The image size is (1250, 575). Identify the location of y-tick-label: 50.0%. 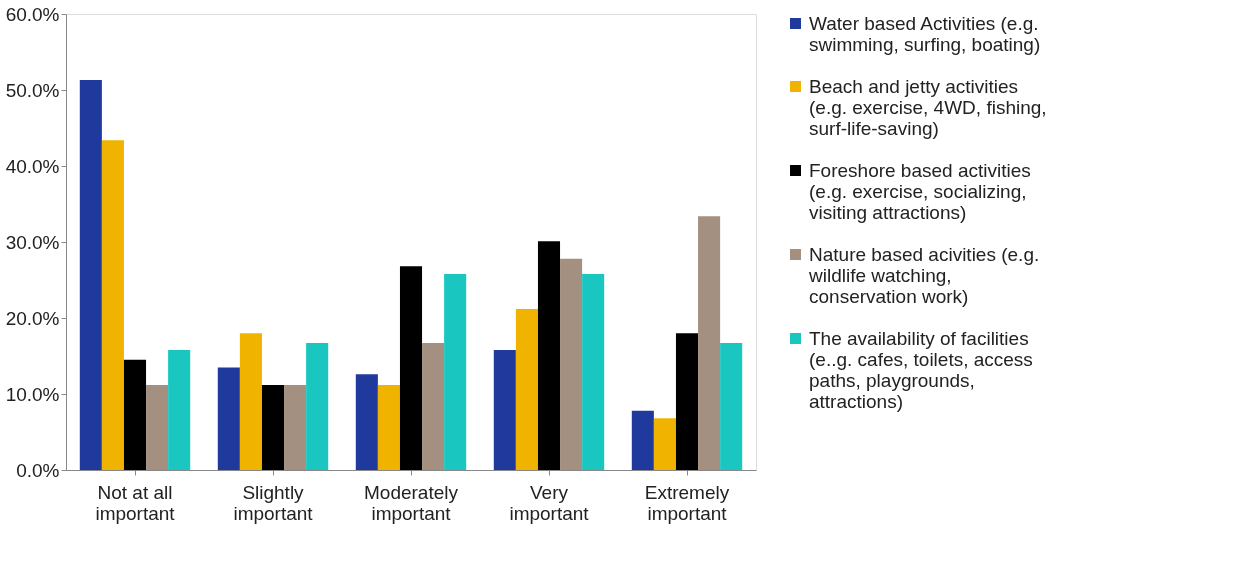
(32, 90).